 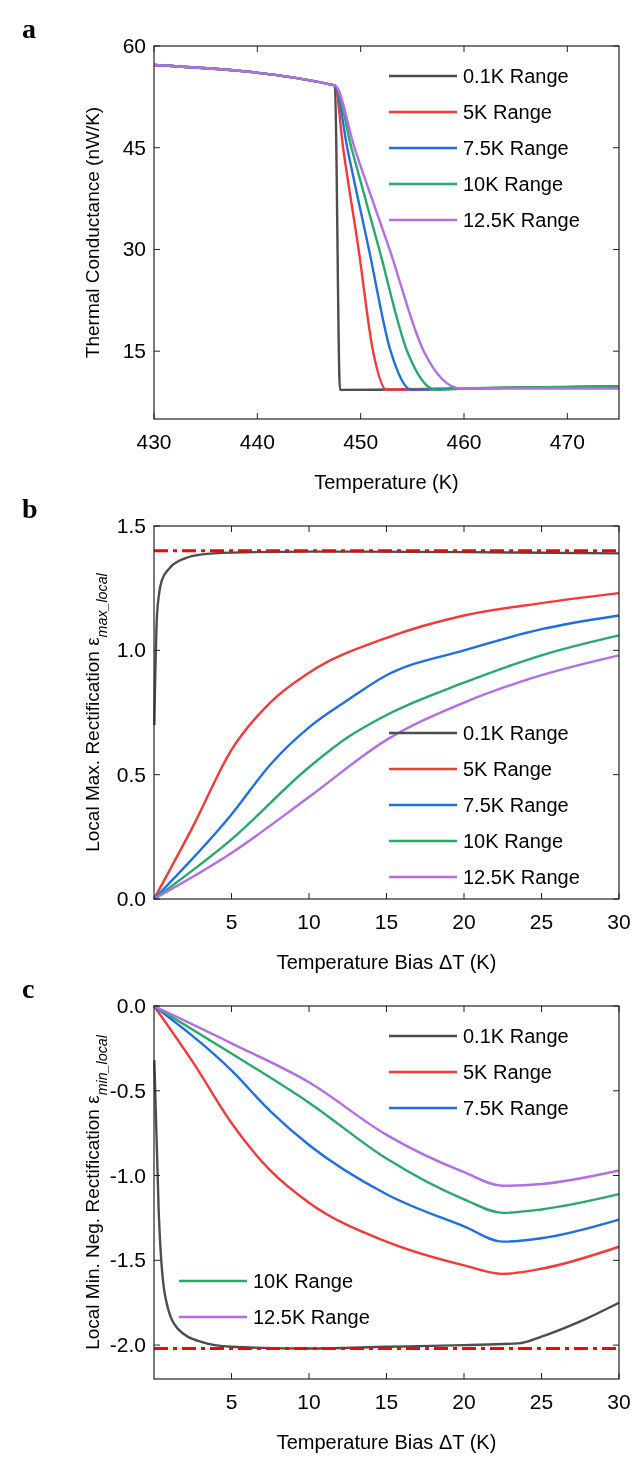 What do you see at coordinates (134, 249) in the screenshot?
I see `y-tick-label: 30` at bounding box center [134, 249].